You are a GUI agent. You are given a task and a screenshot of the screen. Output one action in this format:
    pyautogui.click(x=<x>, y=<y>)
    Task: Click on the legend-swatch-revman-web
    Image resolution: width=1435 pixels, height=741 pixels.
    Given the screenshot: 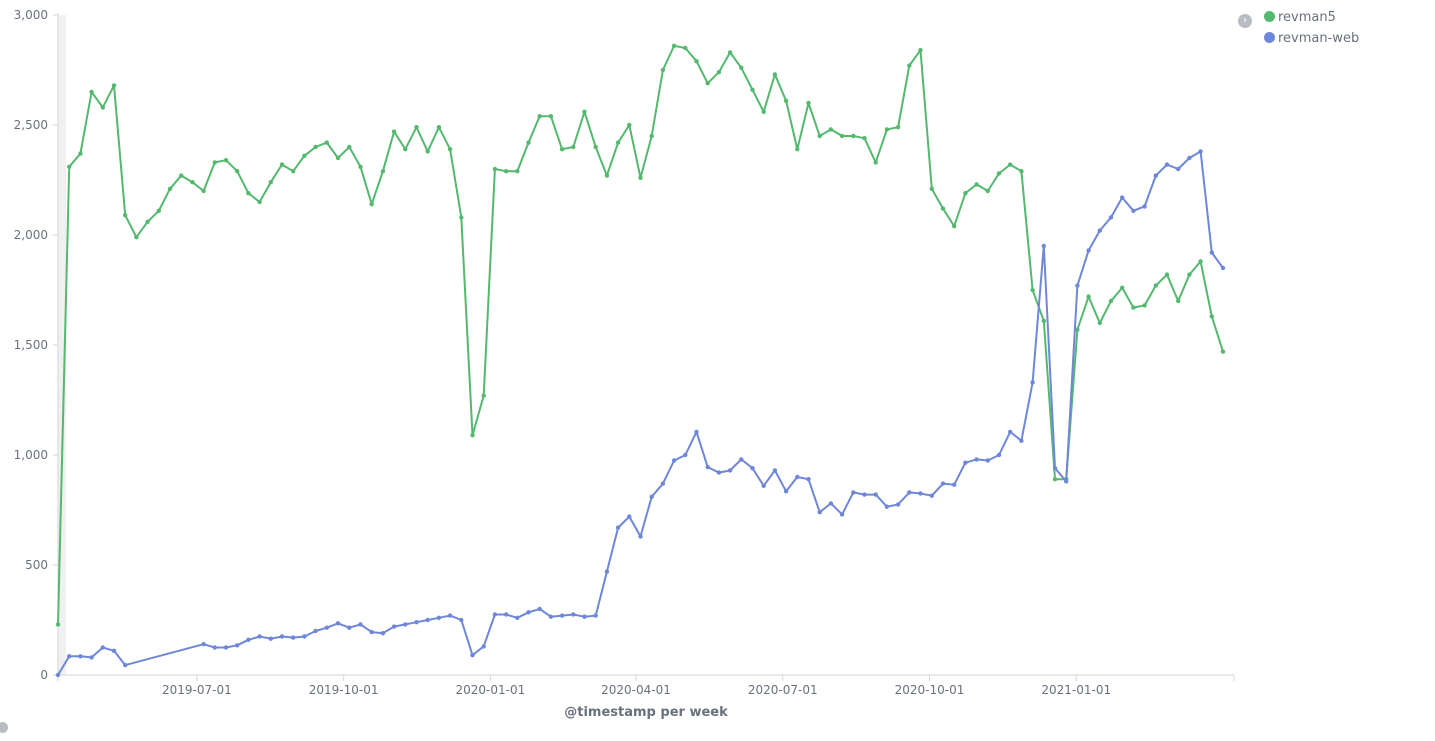 What is the action you would take?
    pyautogui.click(x=1269, y=37)
    